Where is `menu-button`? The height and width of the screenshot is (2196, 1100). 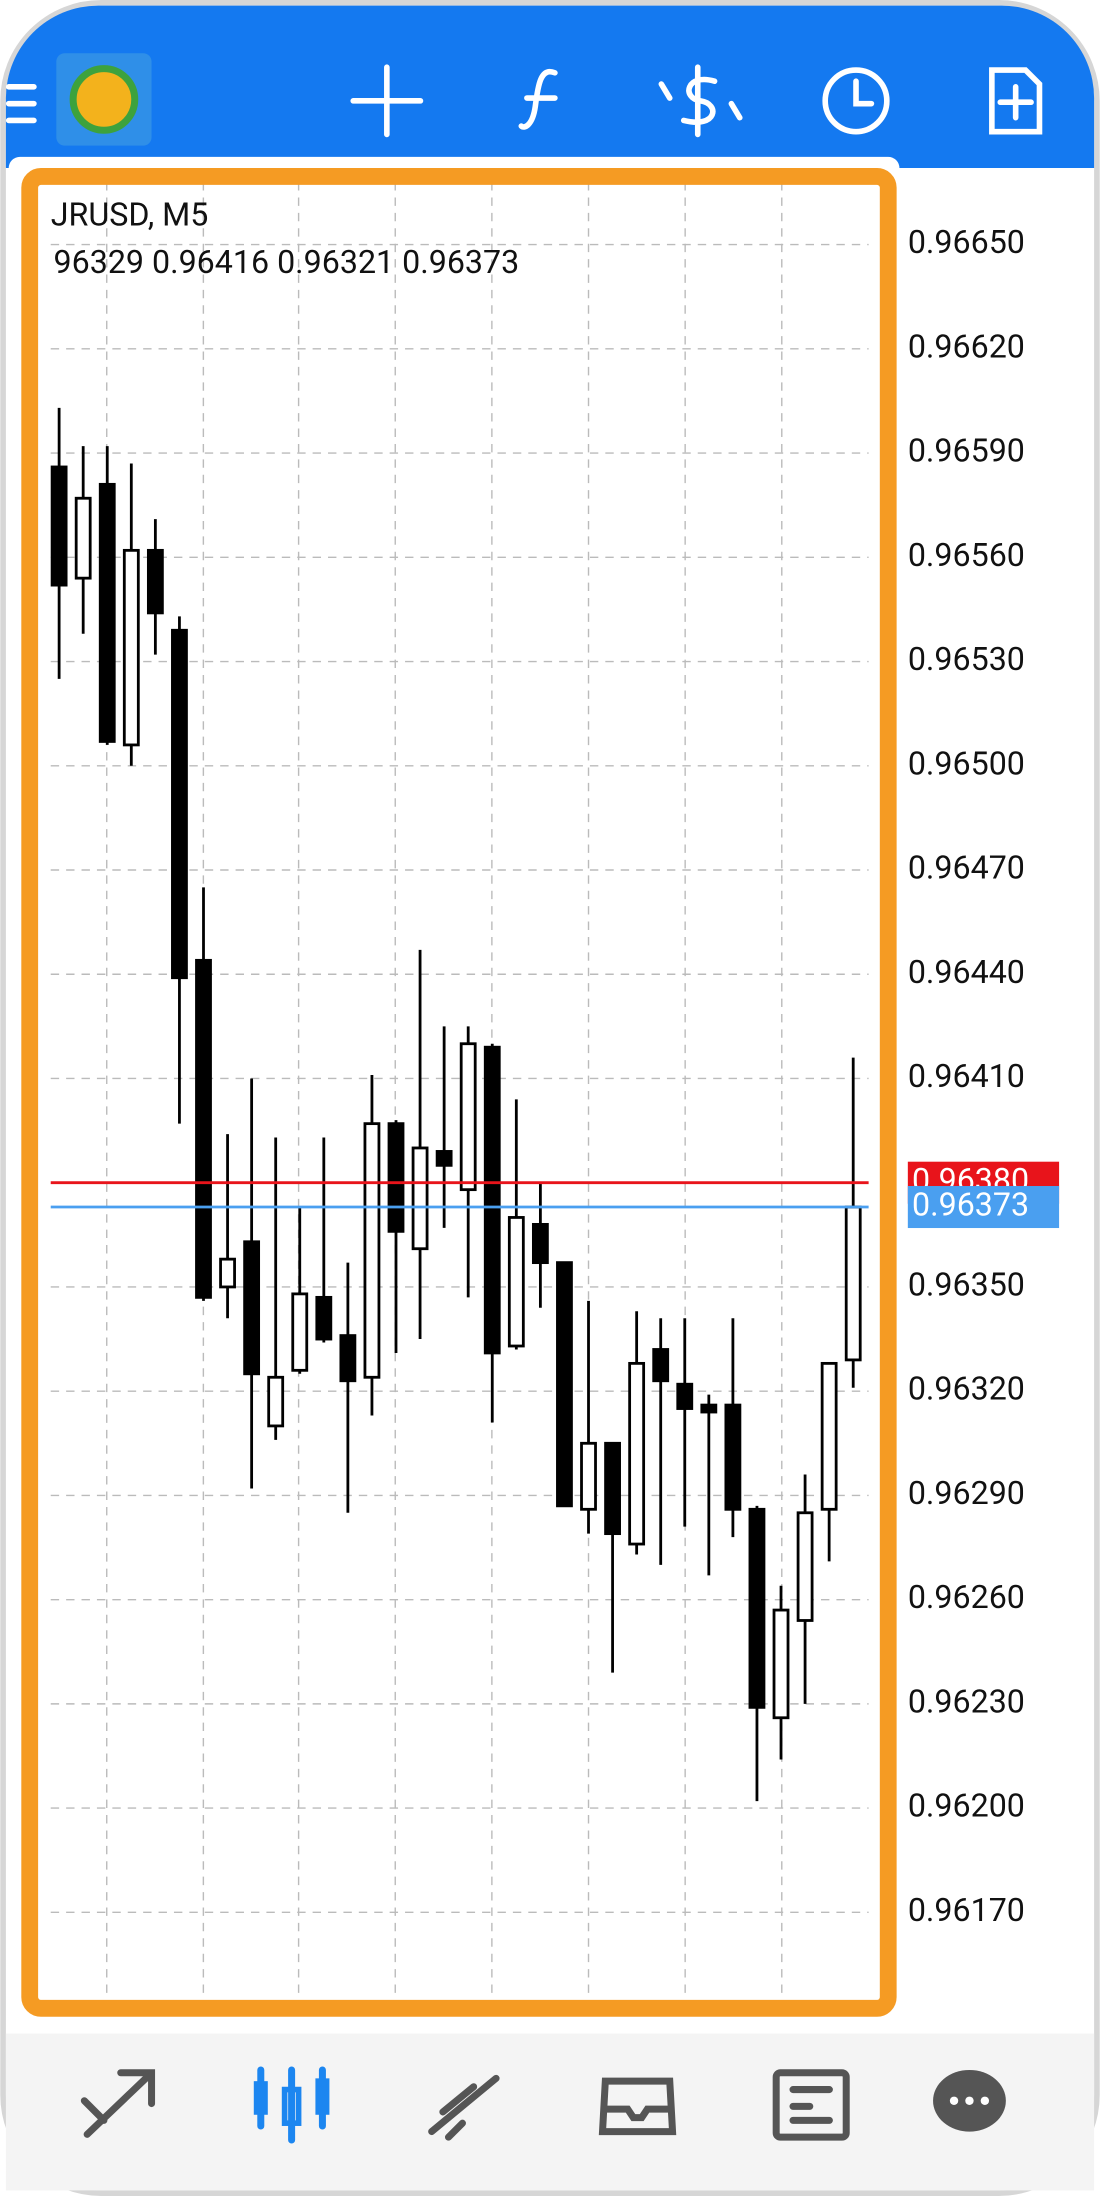 menu-button is located at coordinates (21, 104).